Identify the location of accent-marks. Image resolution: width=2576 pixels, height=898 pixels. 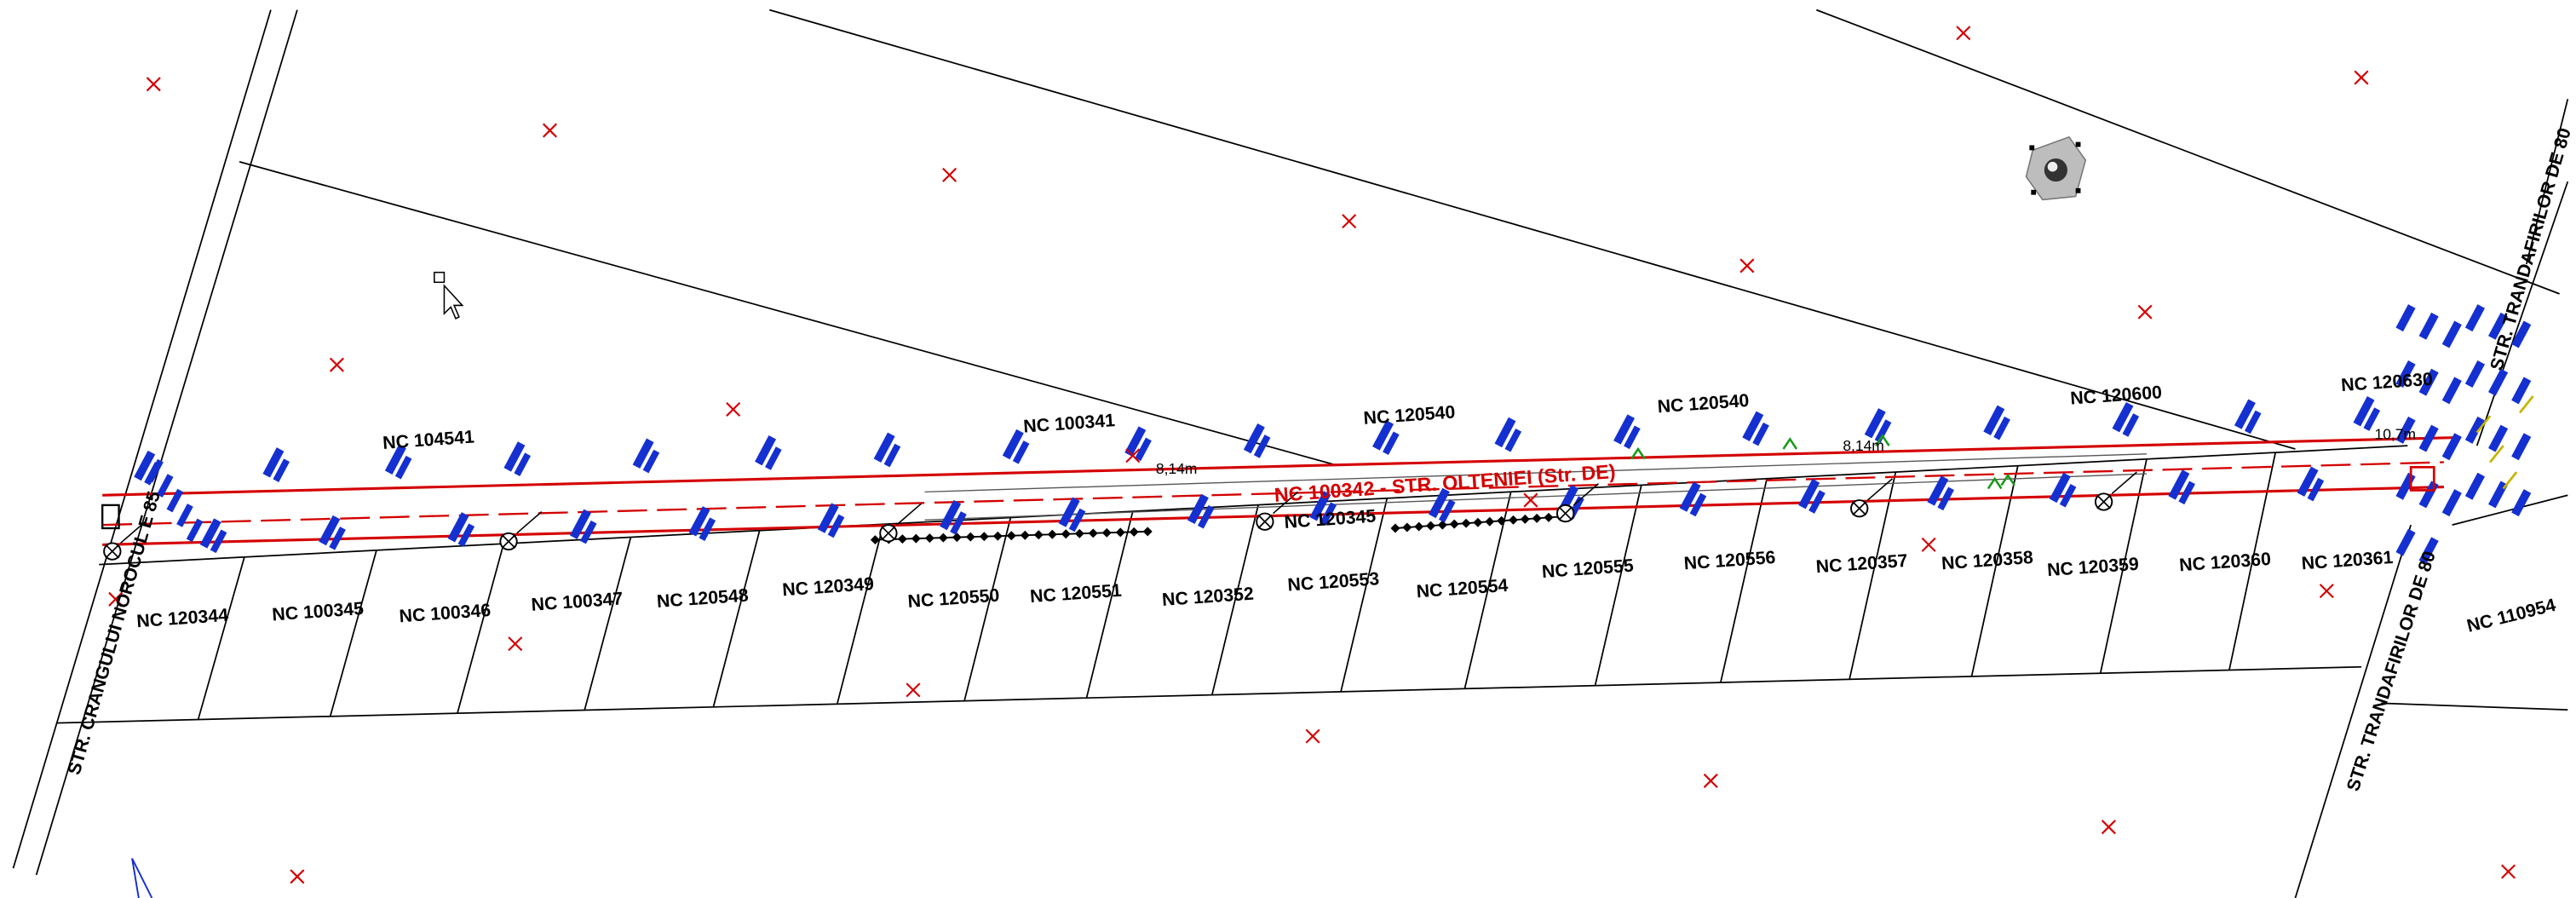
(1317, 463).